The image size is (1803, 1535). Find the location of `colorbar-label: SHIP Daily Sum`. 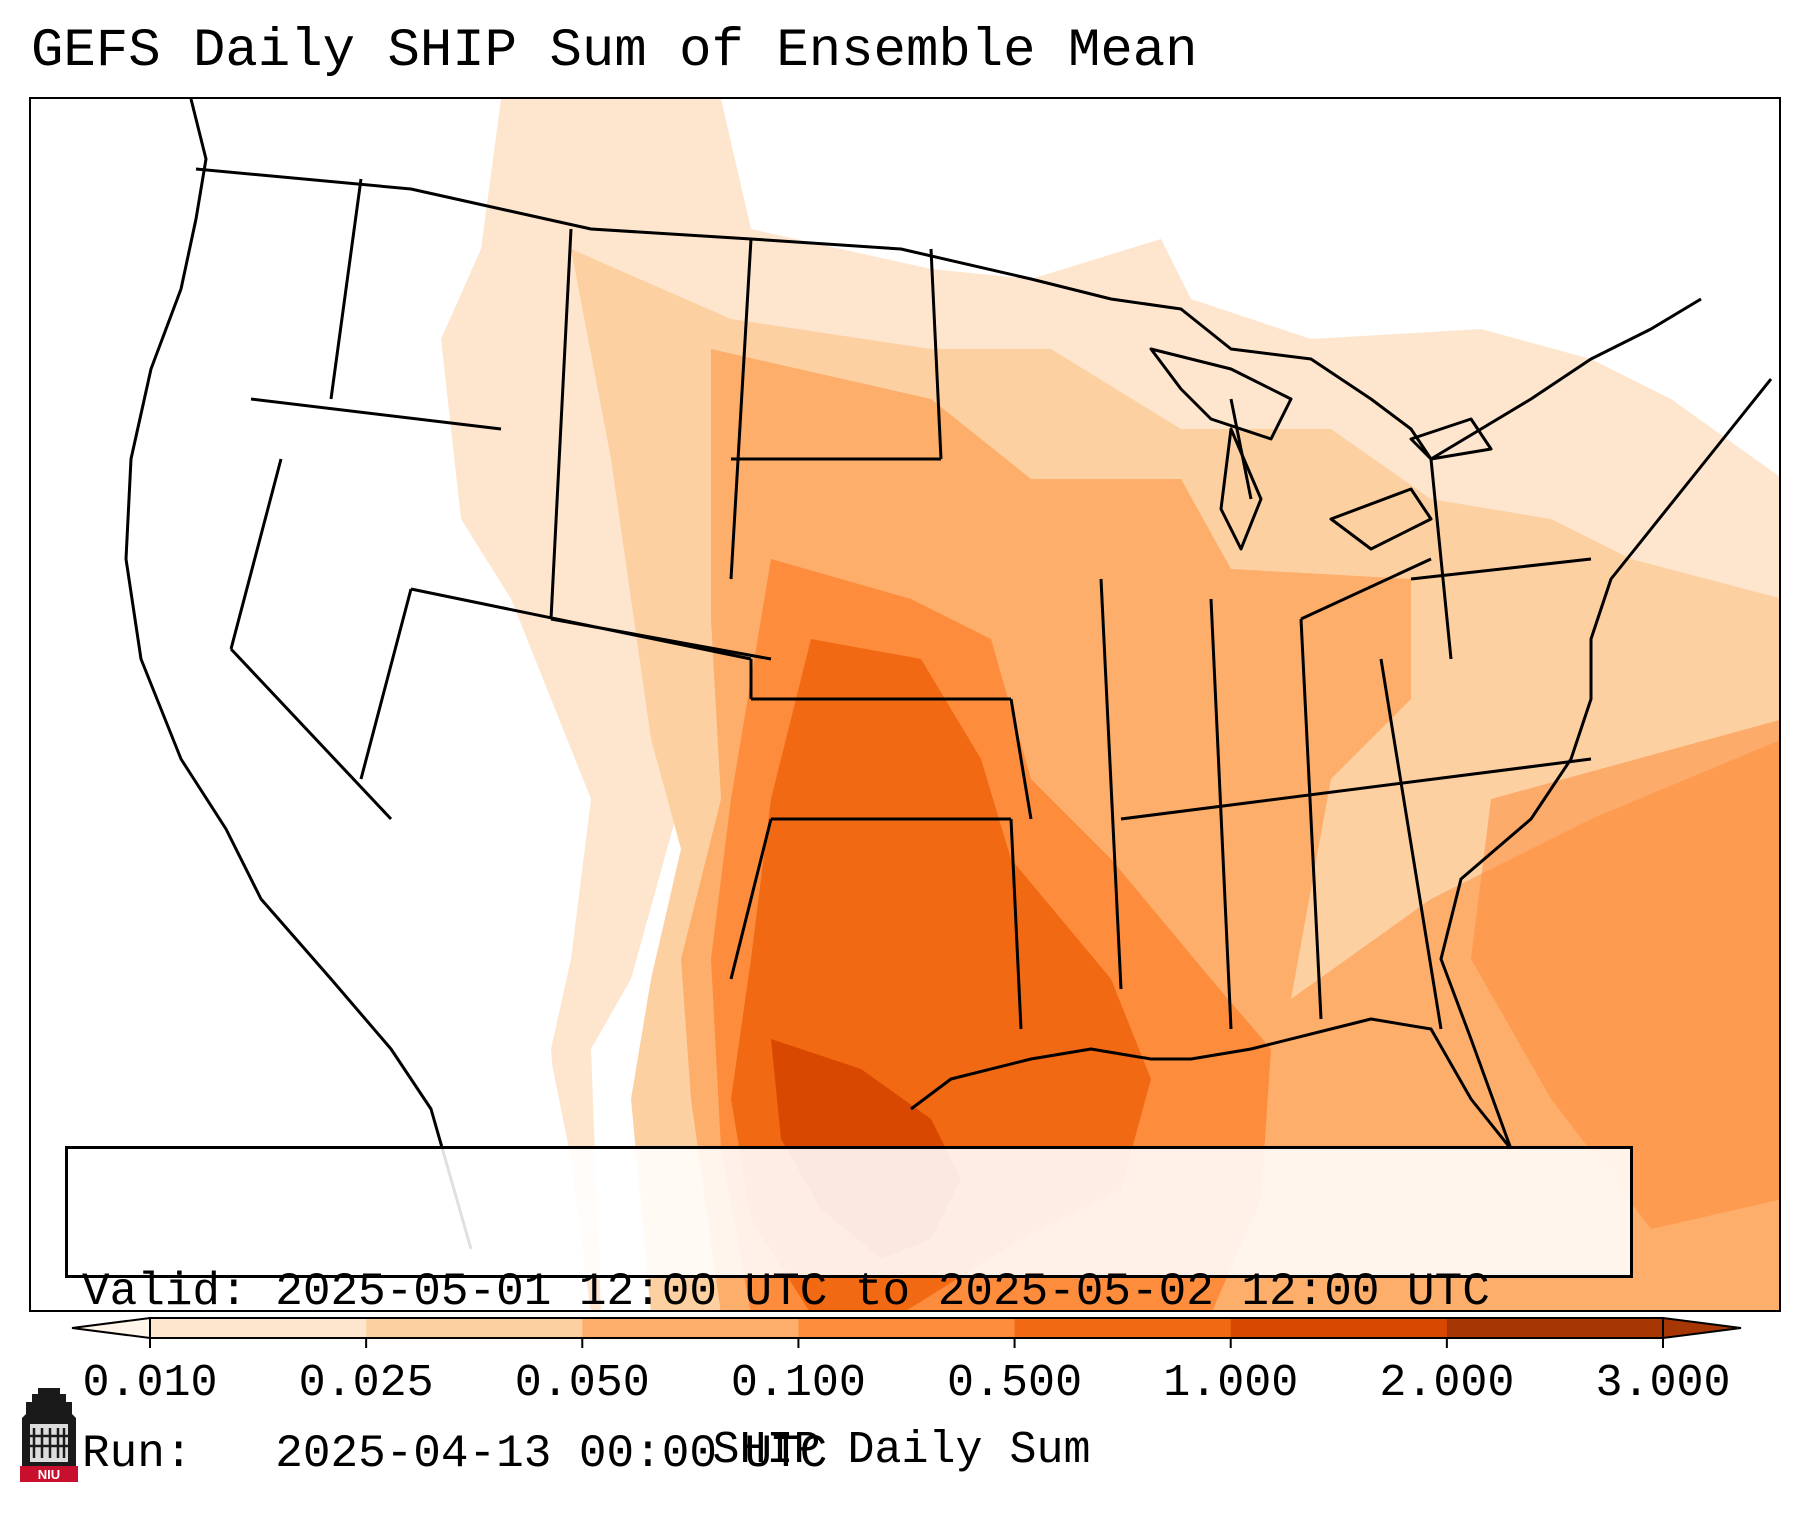

colorbar-label: SHIP Daily Sum is located at coordinates (901, 1450).